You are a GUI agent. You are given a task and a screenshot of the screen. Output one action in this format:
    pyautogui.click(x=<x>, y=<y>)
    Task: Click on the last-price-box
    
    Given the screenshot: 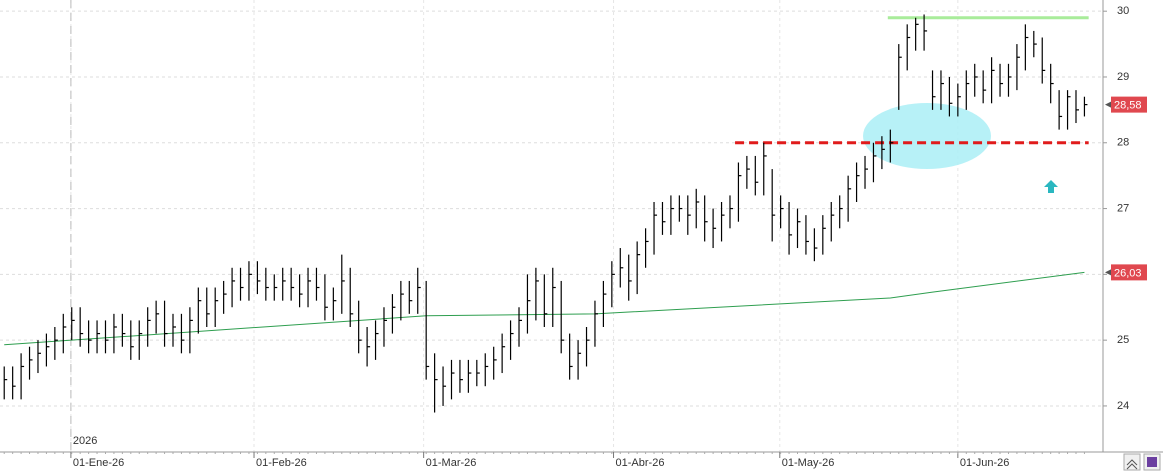 What is the action you would take?
    pyautogui.click(x=1129, y=104)
    